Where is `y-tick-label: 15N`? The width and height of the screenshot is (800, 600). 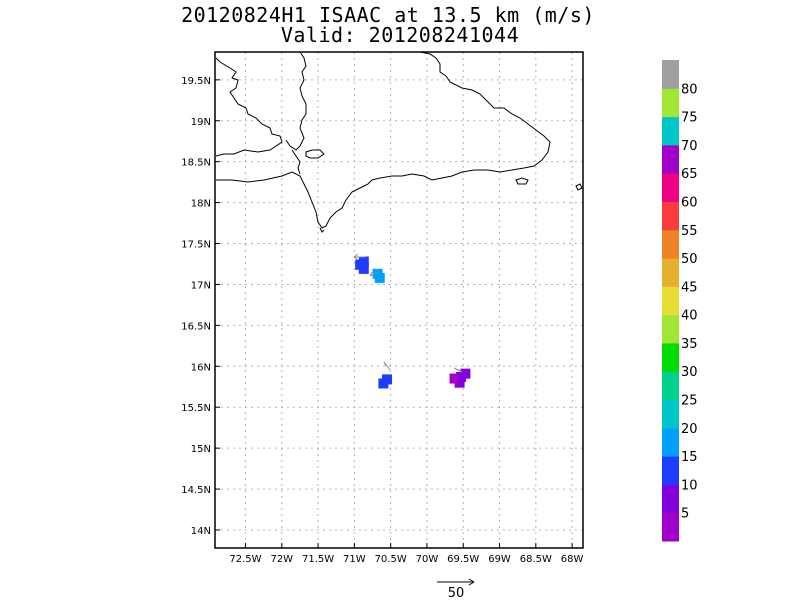
y-tick-label: 15N is located at coordinates (201, 449).